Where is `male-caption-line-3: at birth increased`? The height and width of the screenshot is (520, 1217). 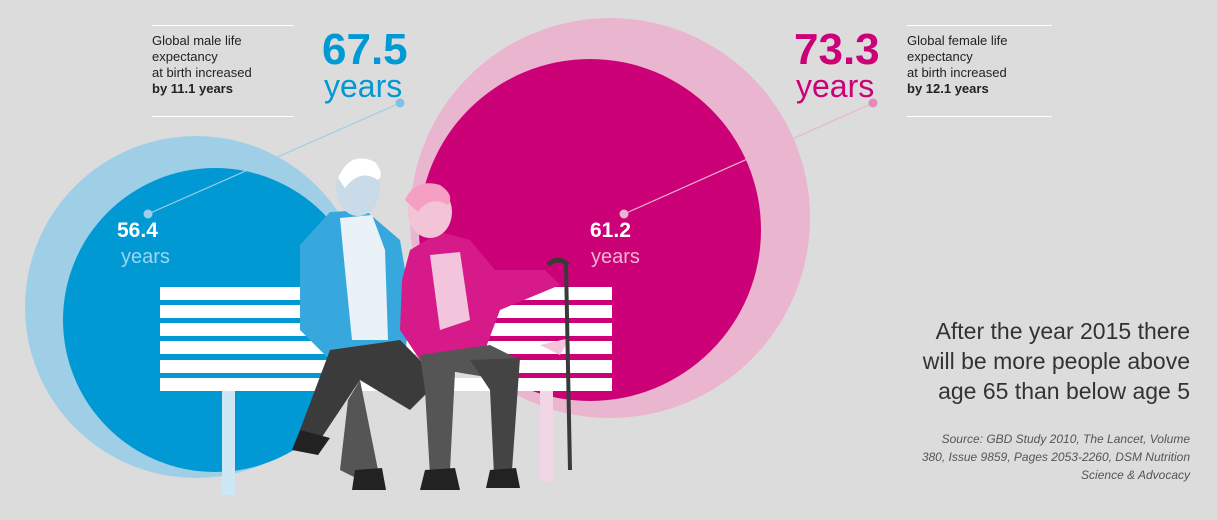
male-caption-line-3: at birth increased is located at coordinates (202, 72).